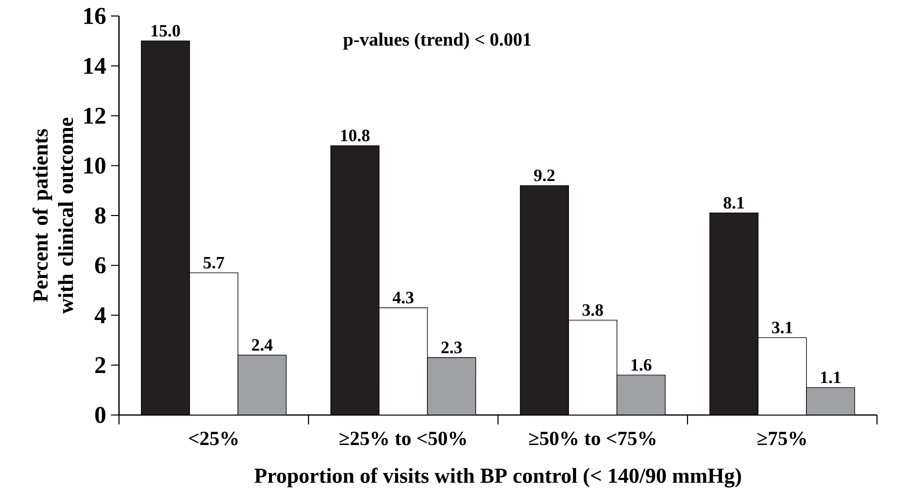  I want to click on data-label: 1.1, so click(831, 378).